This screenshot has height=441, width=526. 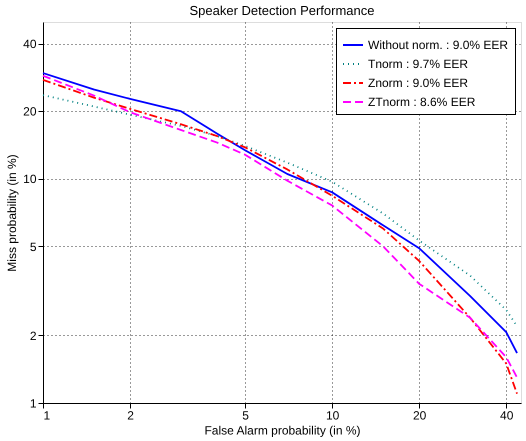 What do you see at coordinates (333, 415) in the screenshot?
I see `x-tick-label: 10` at bounding box center [333, 415].